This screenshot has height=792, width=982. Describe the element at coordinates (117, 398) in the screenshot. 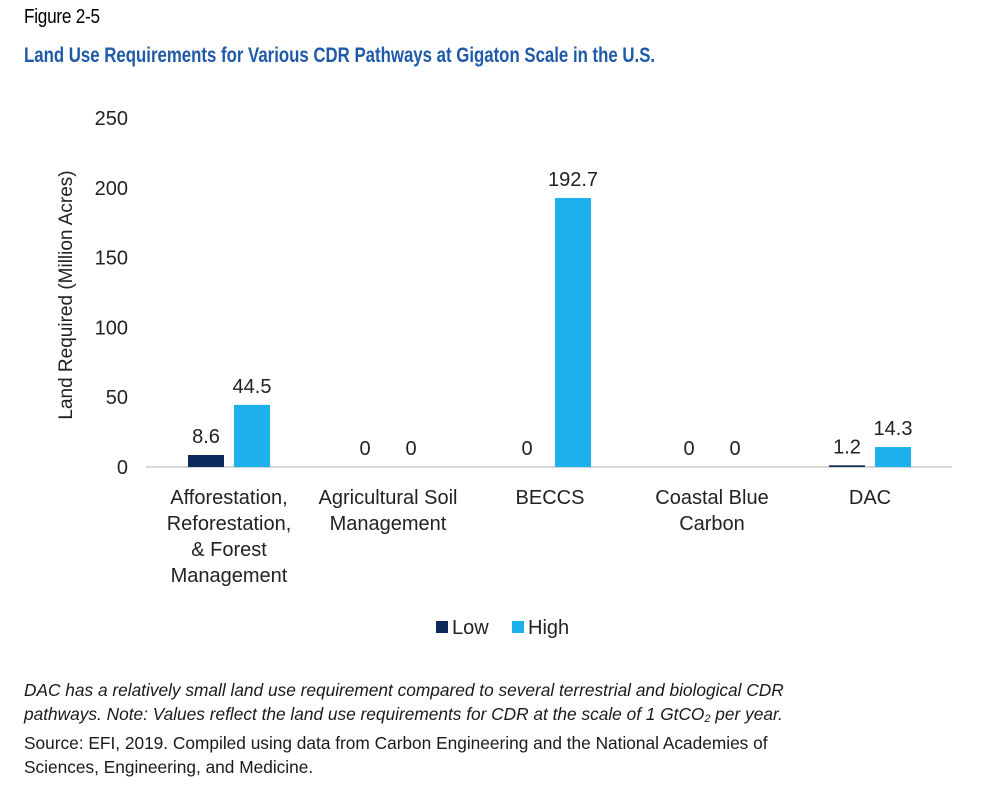

I see `y-tick-label: 50` at that location.